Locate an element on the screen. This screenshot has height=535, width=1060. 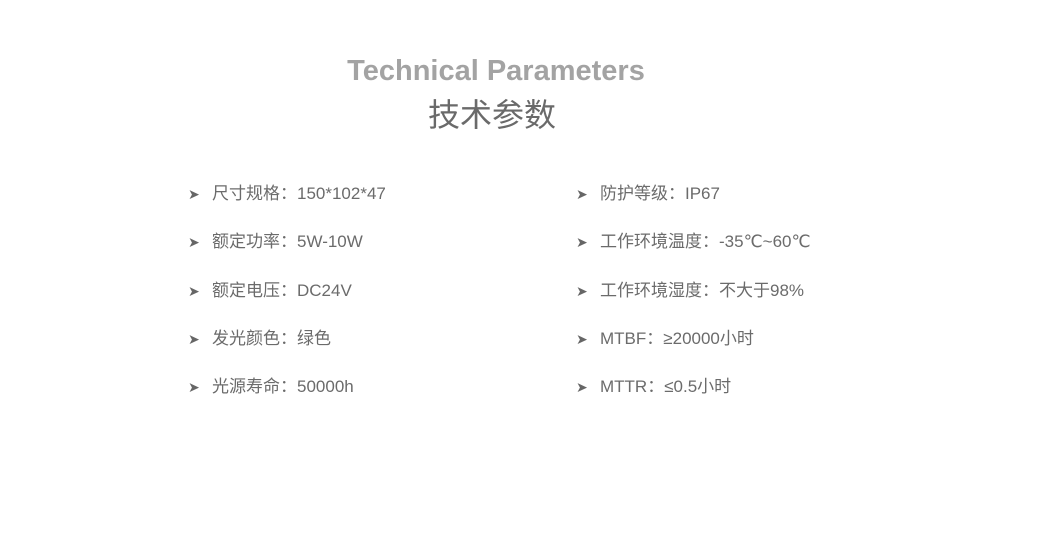
param-item: ➤ 光源寿命： 50000h is located at coordinates (287, 398).